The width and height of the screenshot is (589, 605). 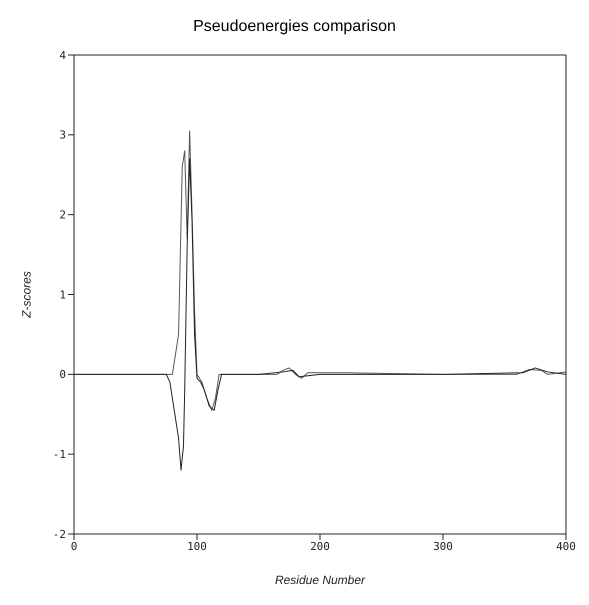 What do you see at coordinates (62, 215) in the screenshot?
I see `y-tick-label: 2` at bounding box center [62, 215].